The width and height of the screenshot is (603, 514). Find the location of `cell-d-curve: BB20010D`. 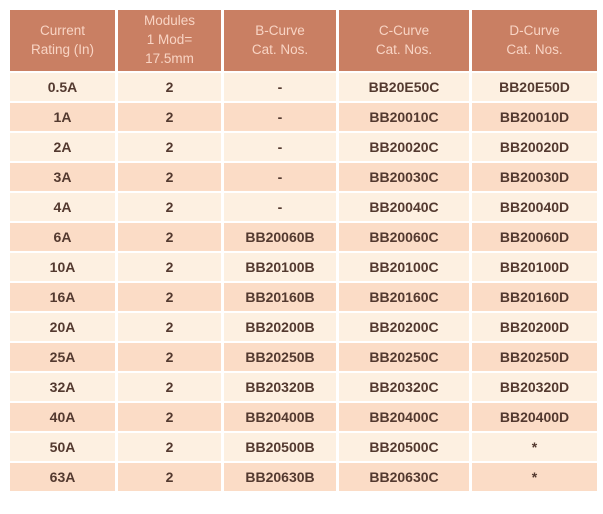

cell-d-curve: BB20010D is located at coordinates (534, 117).